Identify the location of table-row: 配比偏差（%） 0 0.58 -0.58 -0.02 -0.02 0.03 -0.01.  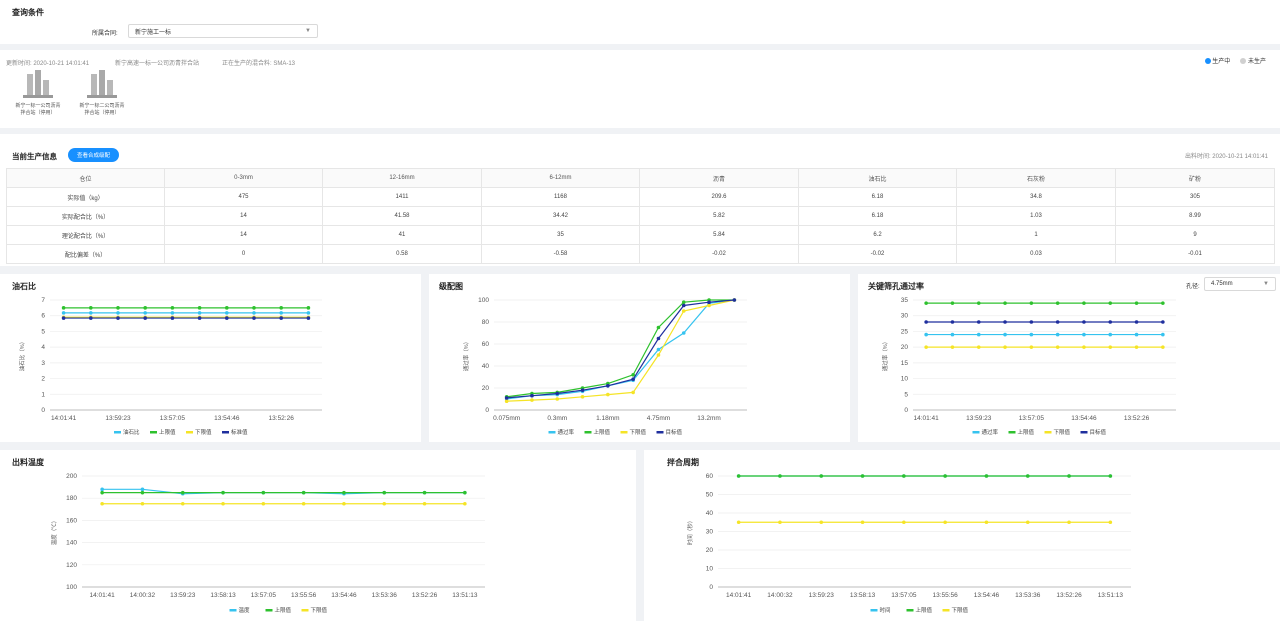
(640, 254).